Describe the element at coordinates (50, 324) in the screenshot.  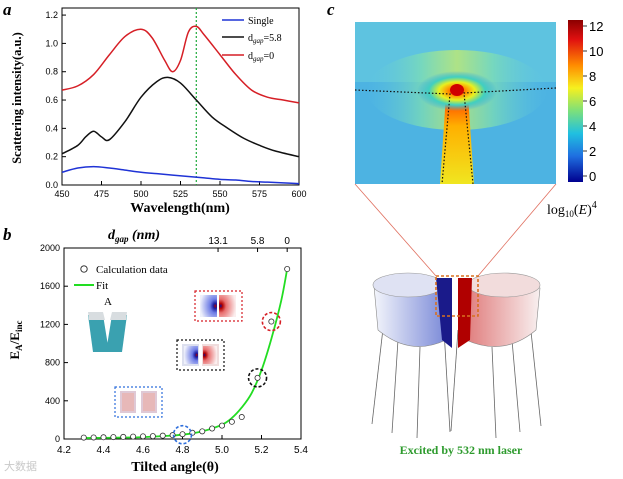
I see `y-tick-label: 1200` at that location.